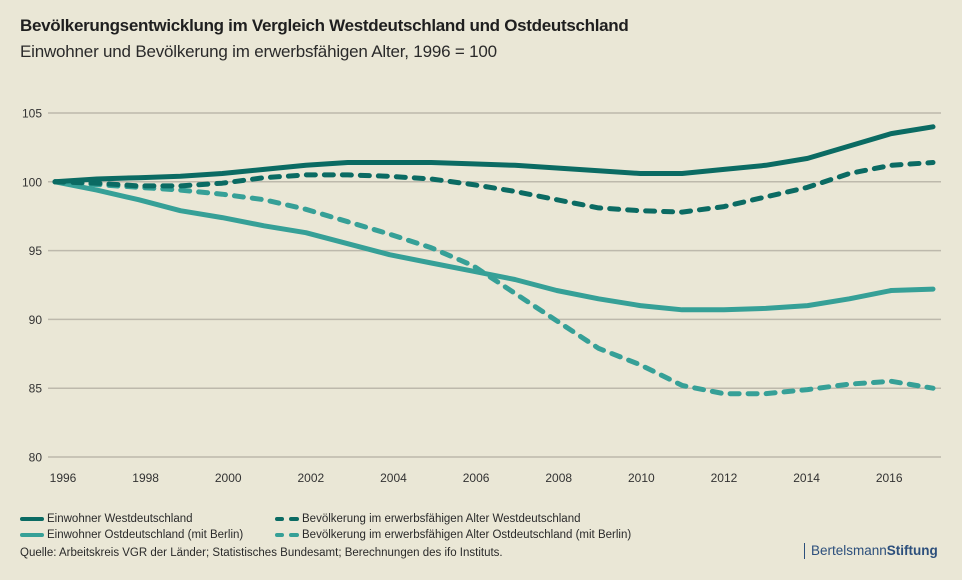 The height and width of the screenshot is (580, 962). Describe the element at coordinates (32, 182) in the screenshot. I see `y-tick-label: 100` at that location.